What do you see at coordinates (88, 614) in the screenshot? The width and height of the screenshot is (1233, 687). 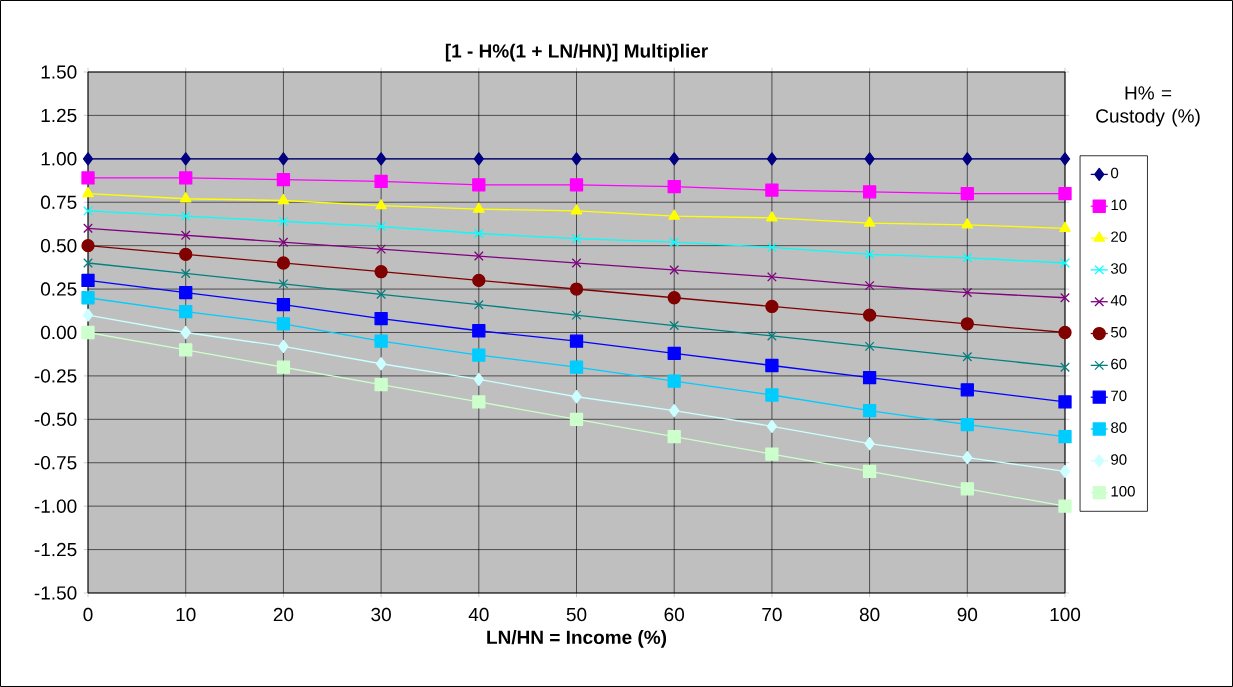 I see `x-tick-label: 0` at bounding box center [88, 614].